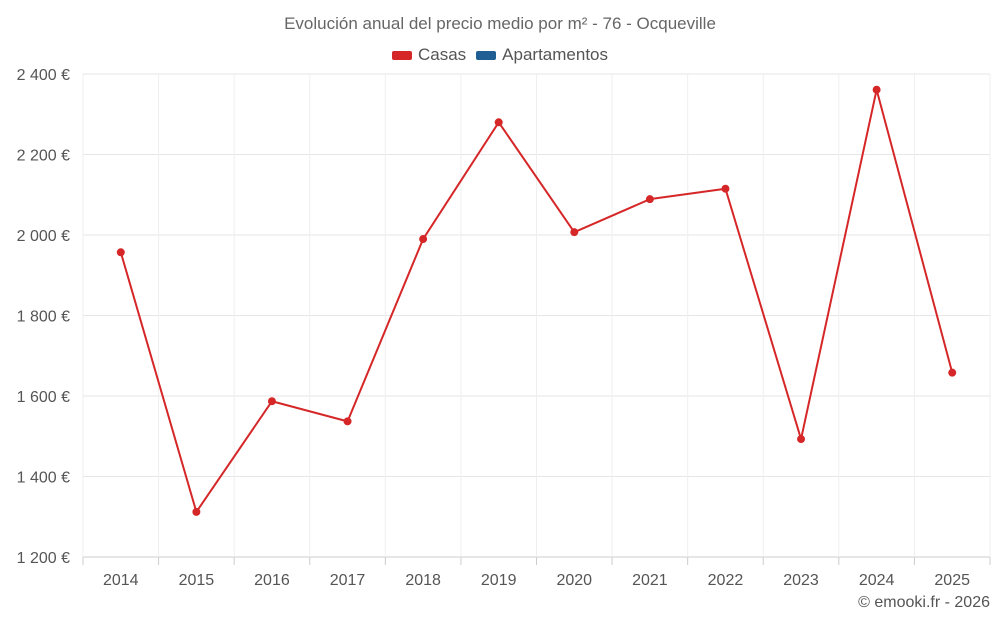  I want to click on y-tick-label: 1 800 €, so click(43, 317).